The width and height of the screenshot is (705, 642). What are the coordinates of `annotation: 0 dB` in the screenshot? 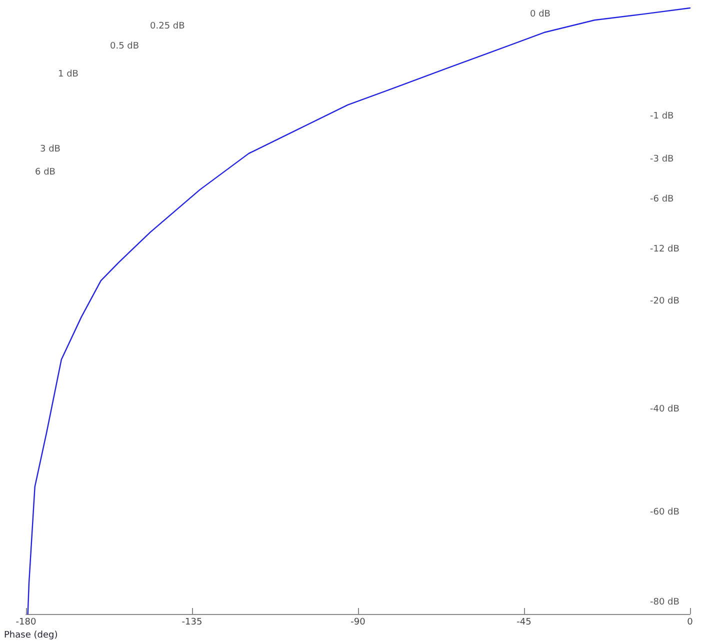 It's located at (540, 15).